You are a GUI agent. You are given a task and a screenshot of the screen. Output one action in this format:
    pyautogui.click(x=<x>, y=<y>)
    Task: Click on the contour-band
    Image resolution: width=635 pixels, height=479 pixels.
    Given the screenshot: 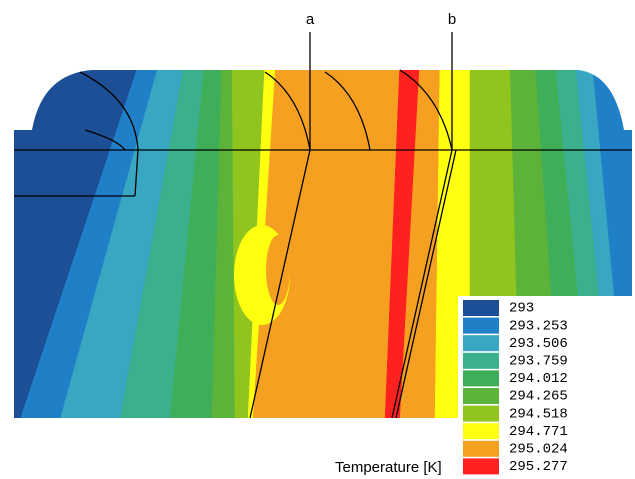 What is the action you would take?
    pyautogui.click(x=278, y=270)
    